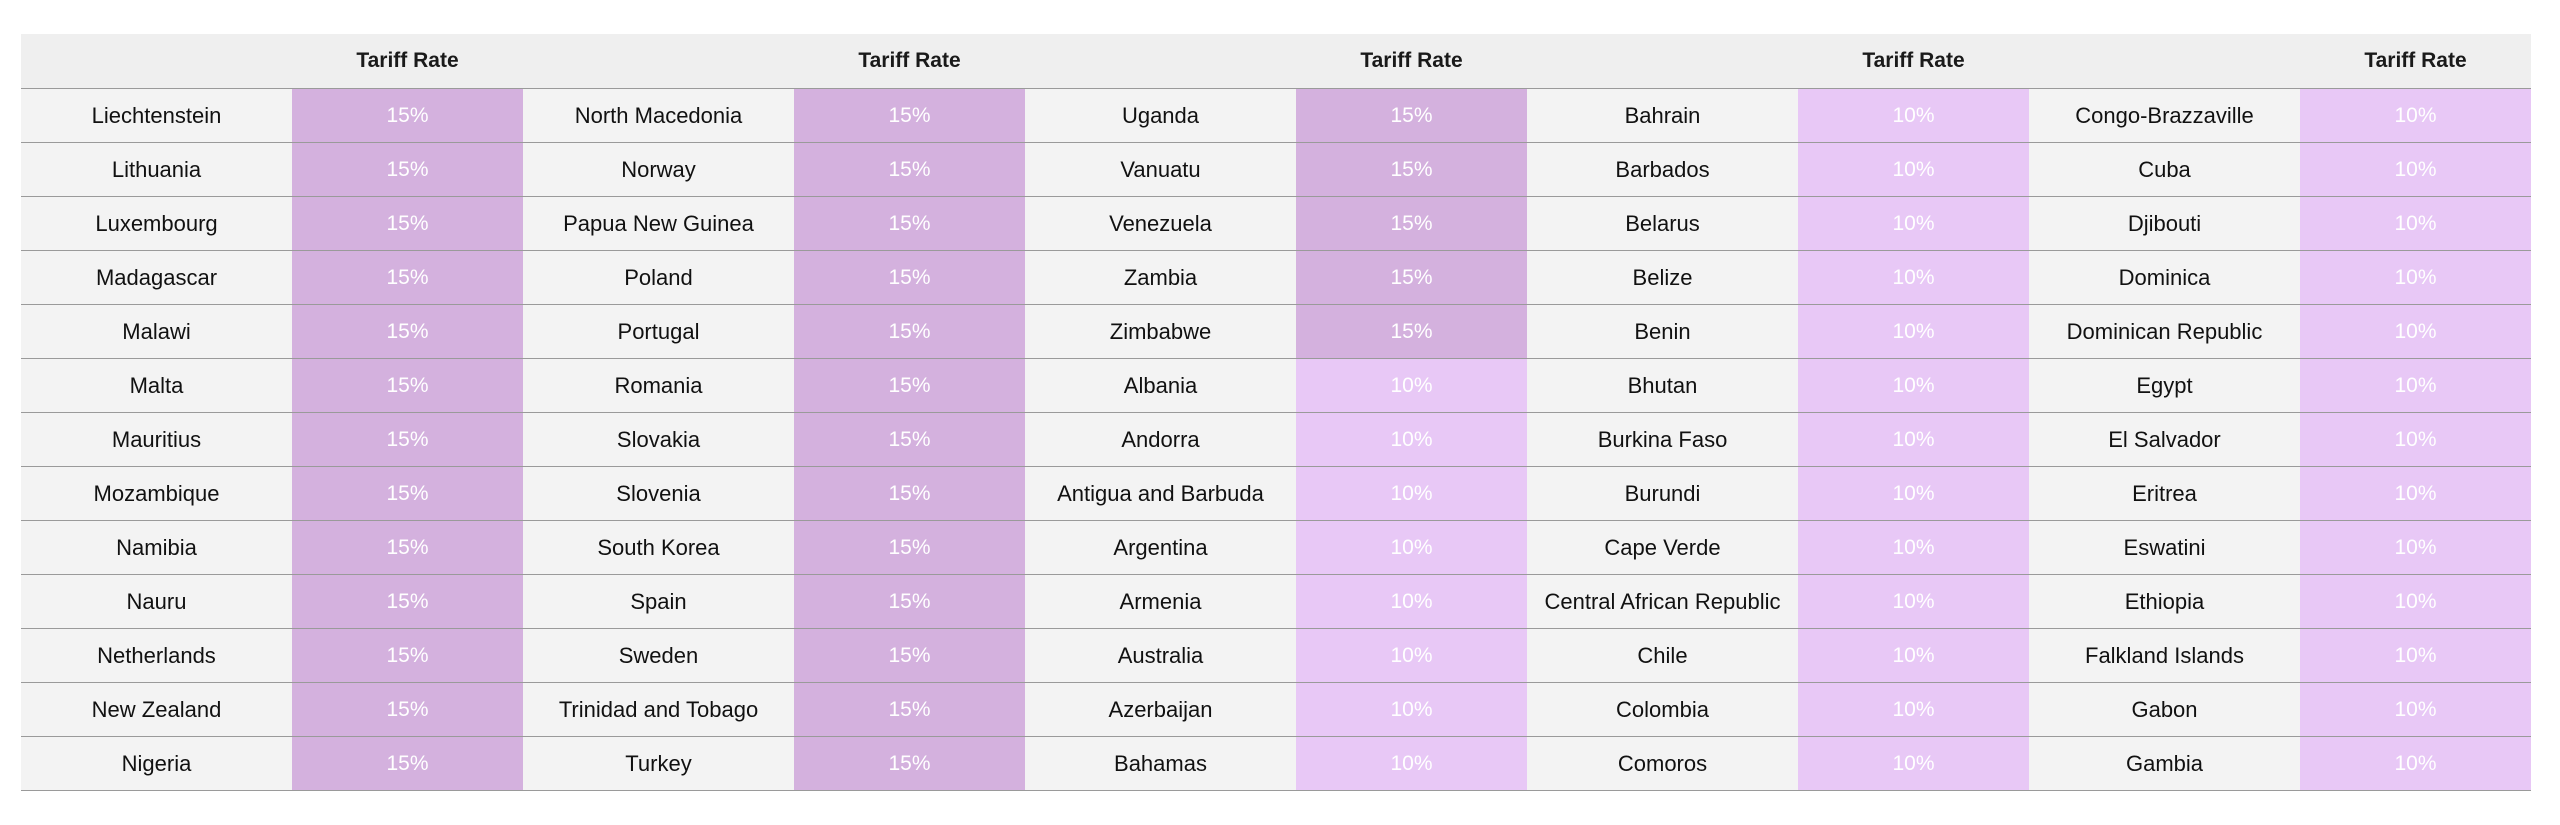 This screenshot has height=825, width=2560. What do you see at coordinates (1160, 223) in the screenshot?
I see `country-cell: Venezuela` at bounding box center [1160, 223].